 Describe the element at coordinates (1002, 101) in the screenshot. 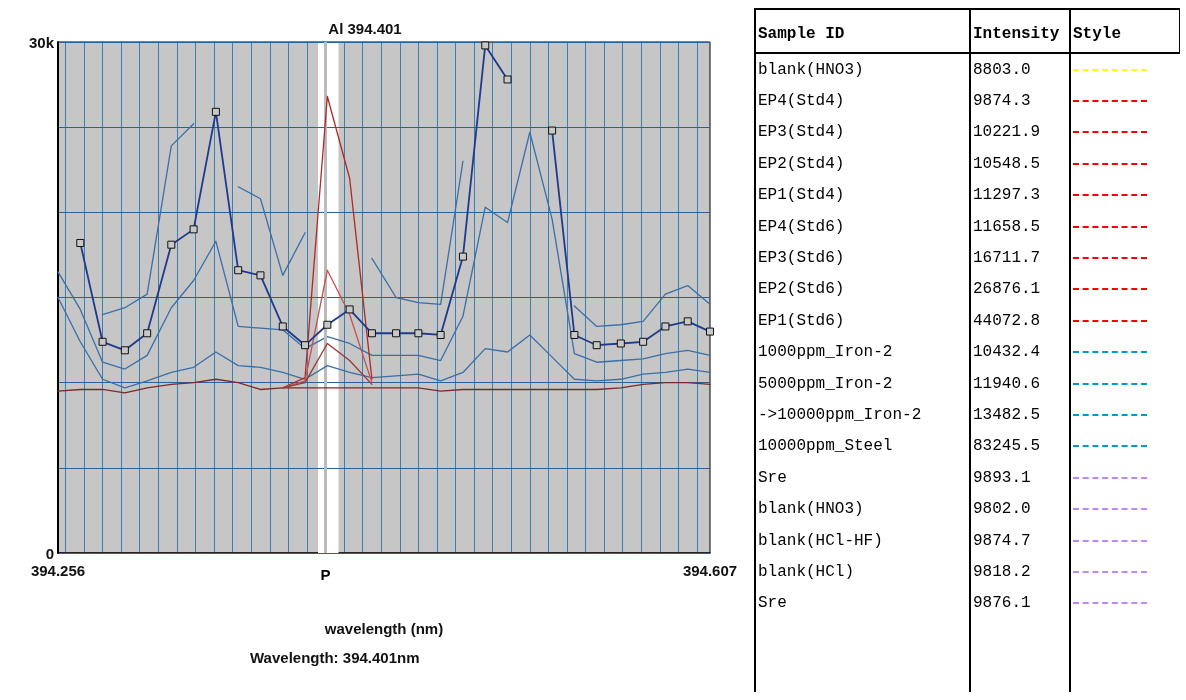

I see `text: 9874.3` at that location.